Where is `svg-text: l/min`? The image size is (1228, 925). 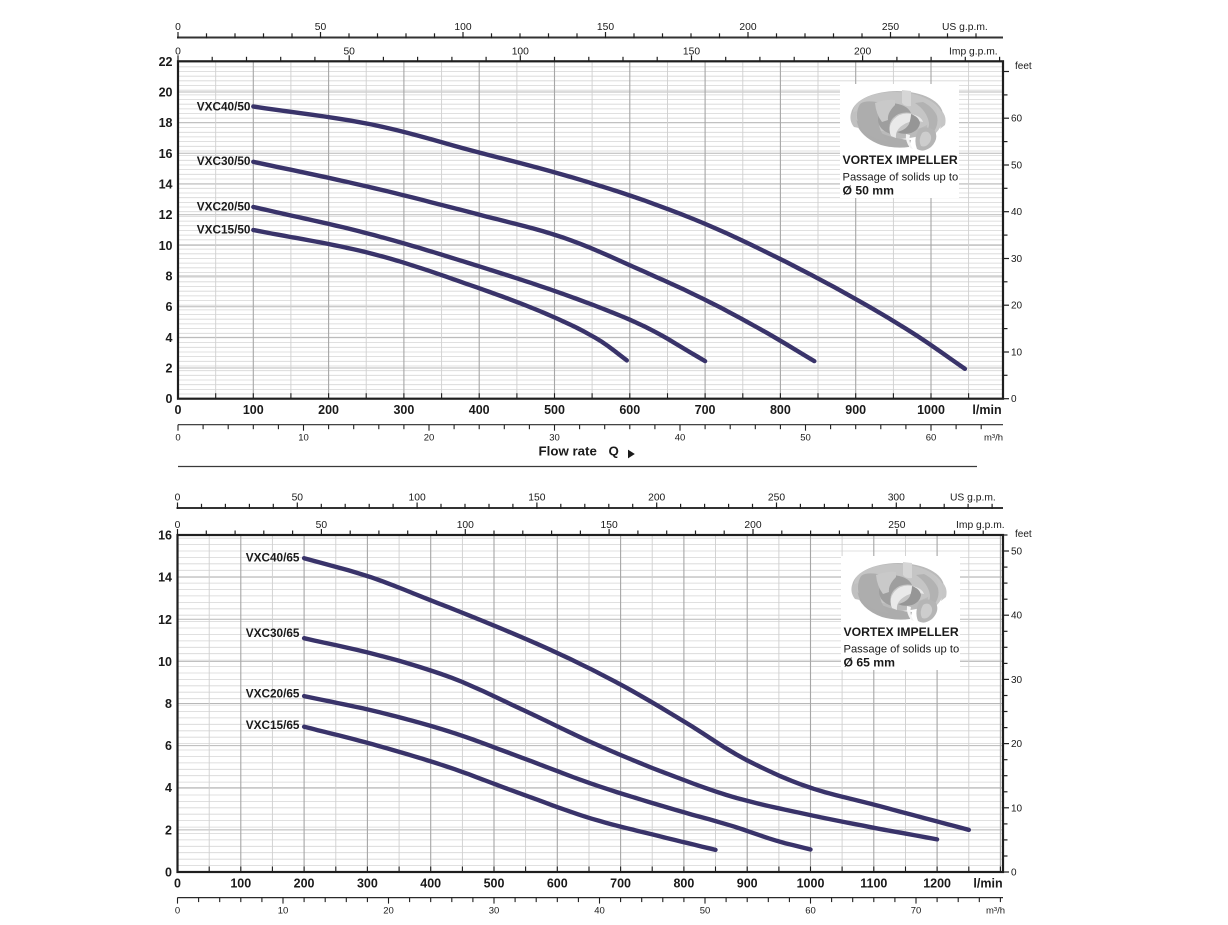 svg-text: l/min is located at coordinates (987, 883).